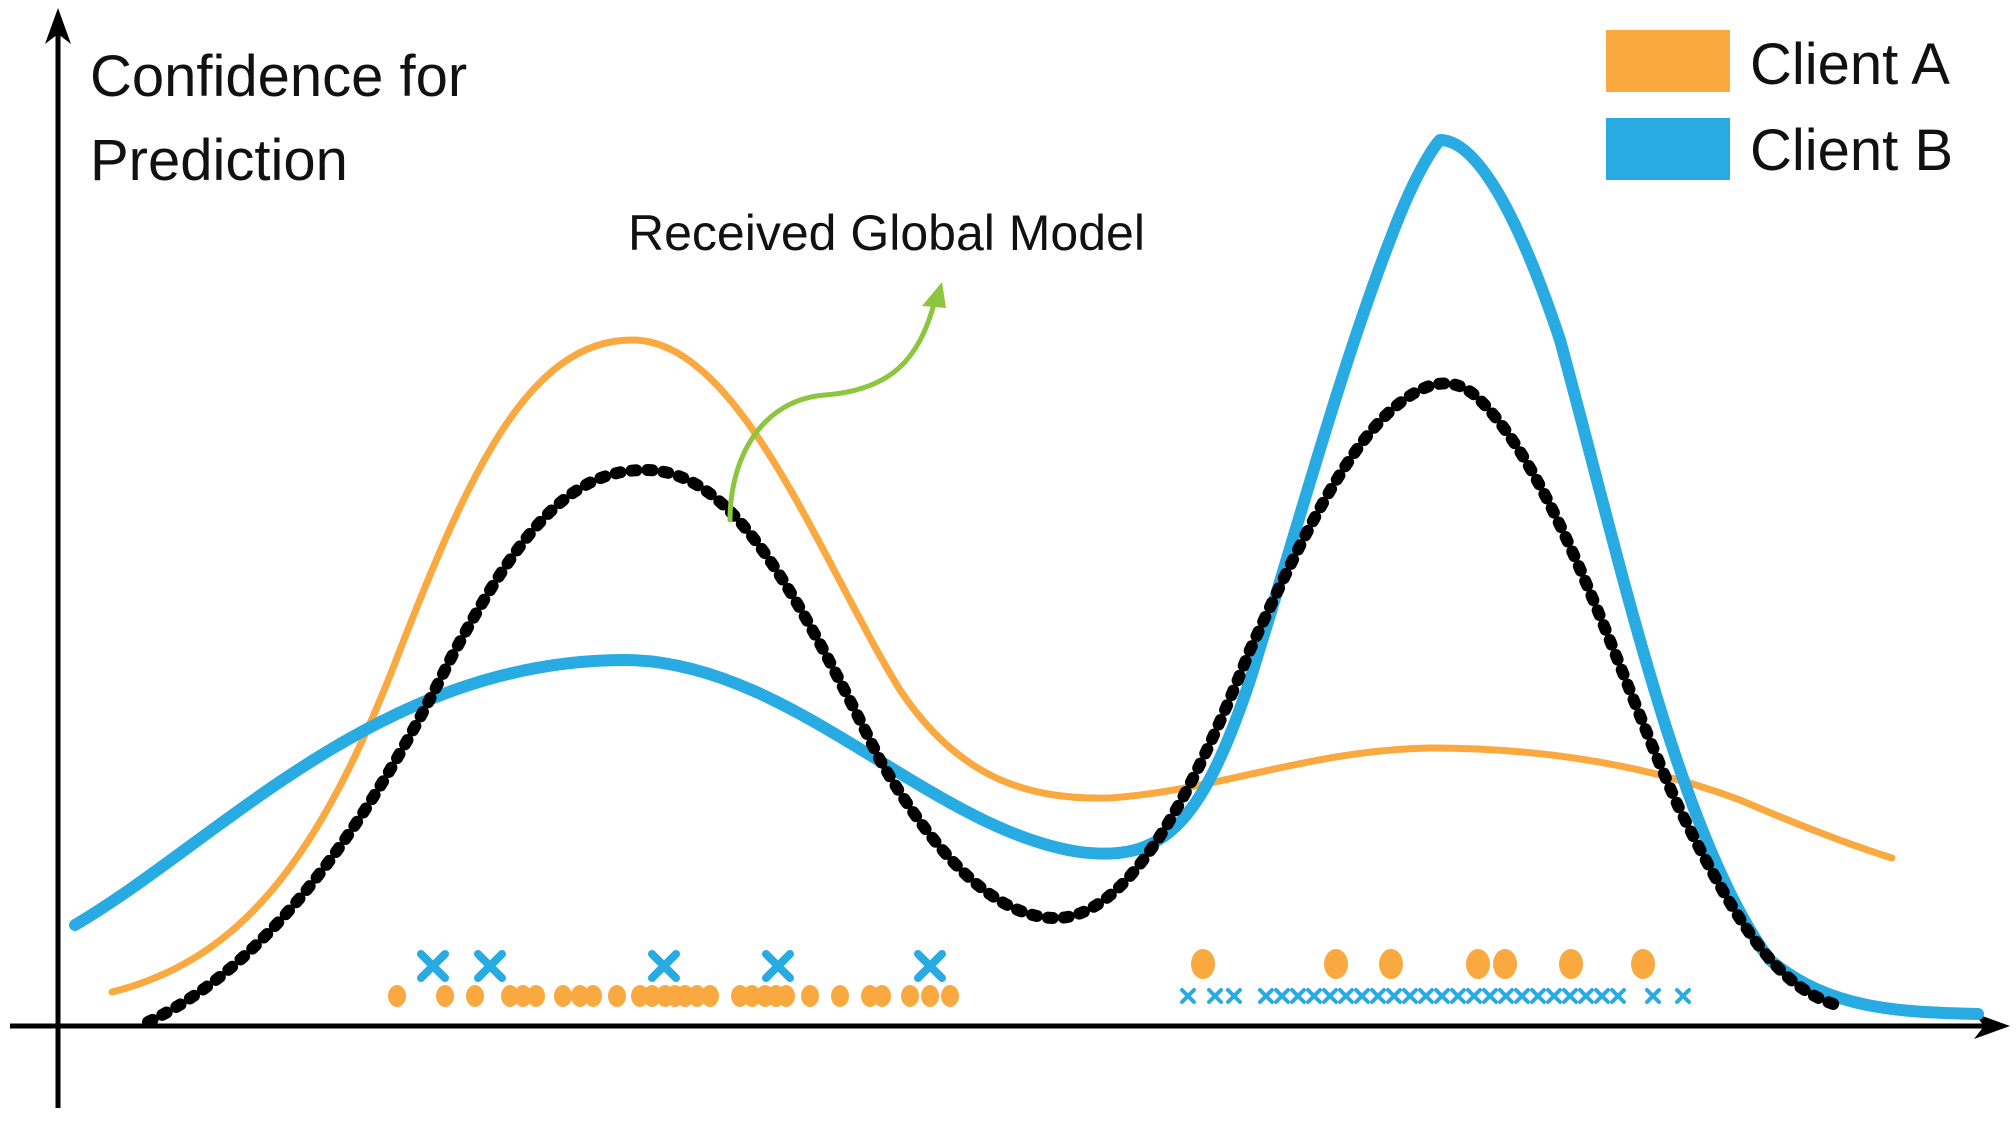  What do you see at coordinates (934, 295) in the screenshot?
I see `annotation-arrowhead` at bounding box center [934, 295].